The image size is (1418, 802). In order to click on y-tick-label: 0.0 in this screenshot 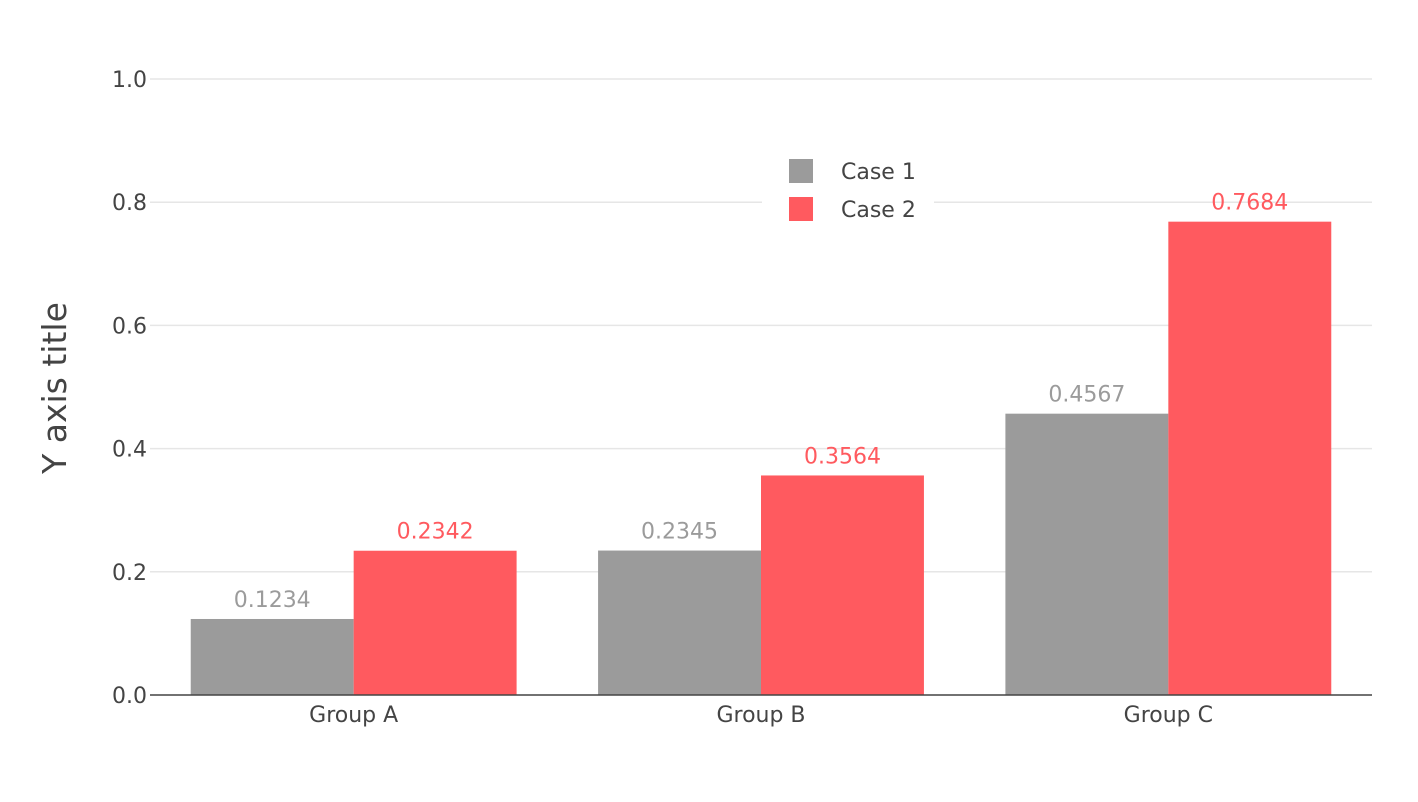, I will do `click(129, 696)`.